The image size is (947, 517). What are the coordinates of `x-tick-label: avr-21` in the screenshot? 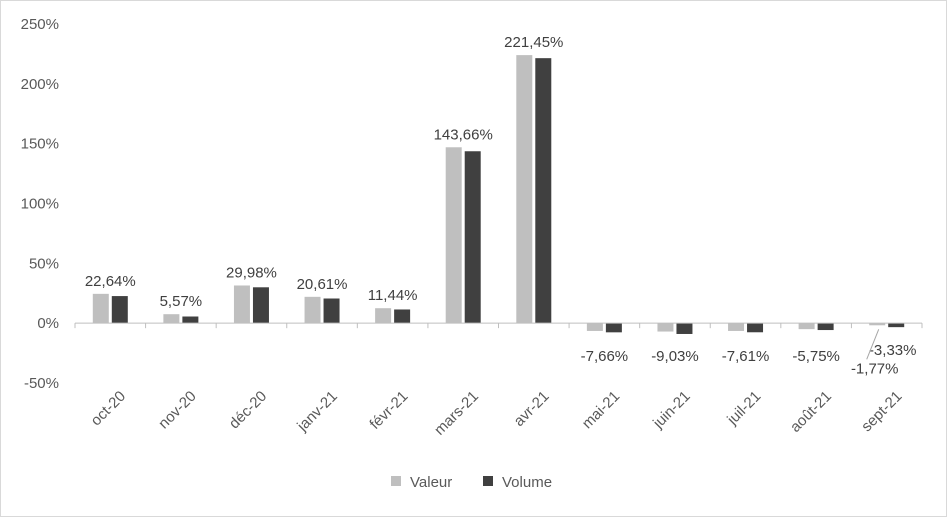 It's located at (532, 409).